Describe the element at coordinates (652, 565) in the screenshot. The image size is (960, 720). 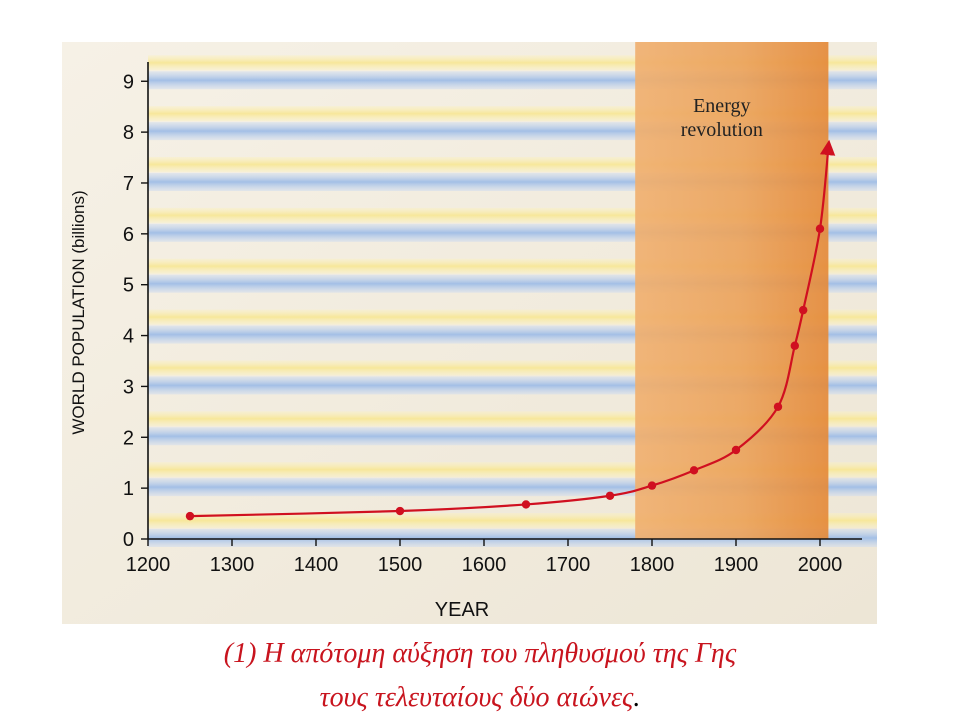
I see `x-tick-label: 1800` at that location.